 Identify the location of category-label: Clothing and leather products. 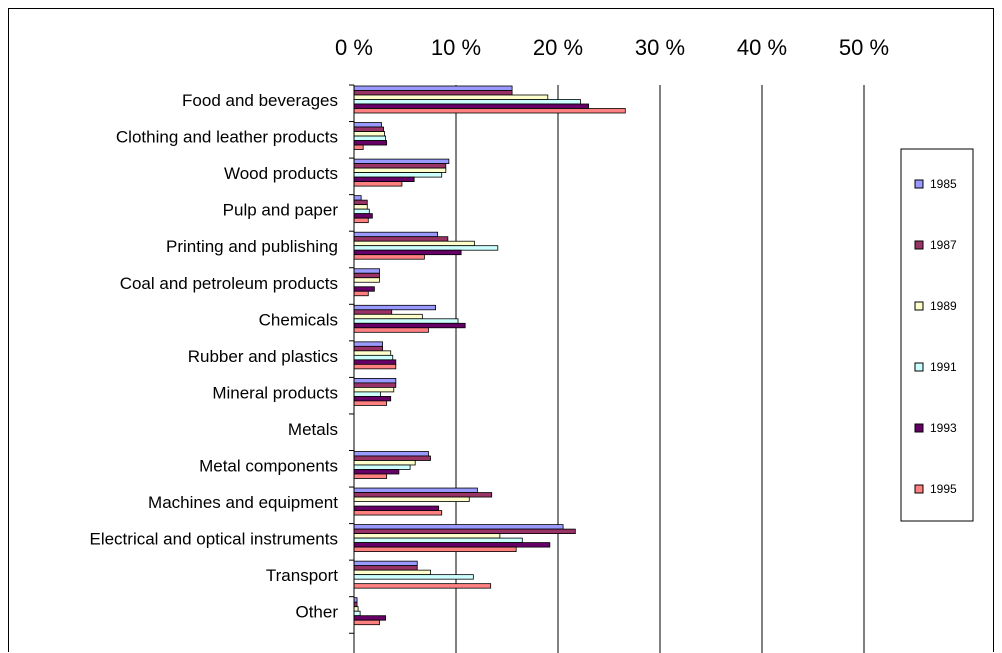
(227, 137).